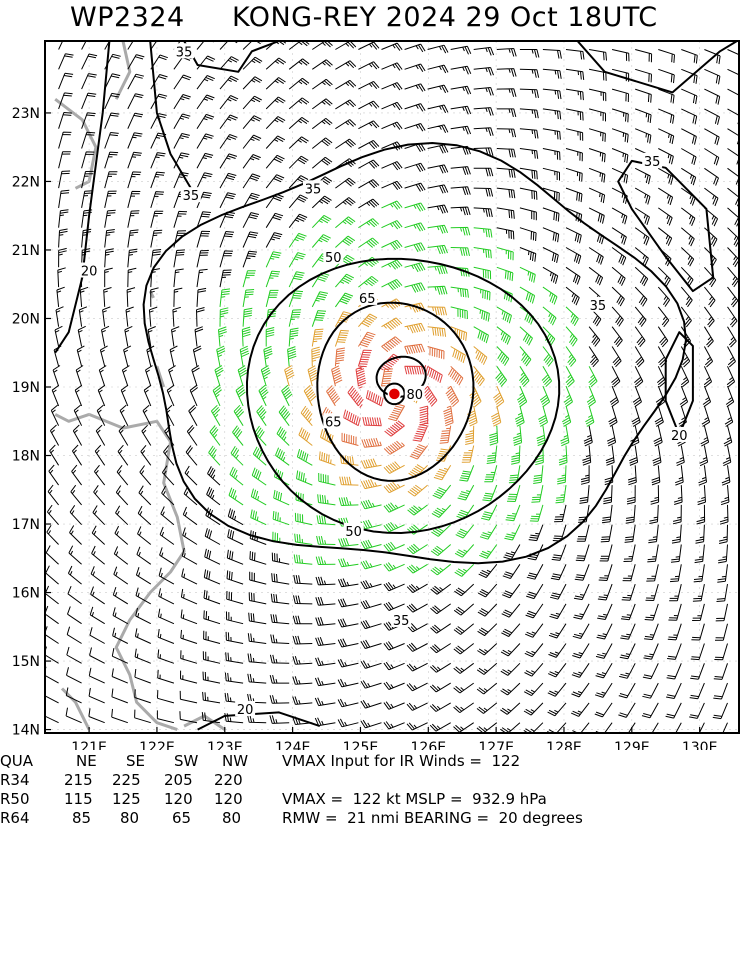 Image resolution: width=750 pixels, height=961 pixels. What do you see at coordinates (333, 258) in the screenshot?
I see `contour-label: 50` at bounding box center [333, 258].